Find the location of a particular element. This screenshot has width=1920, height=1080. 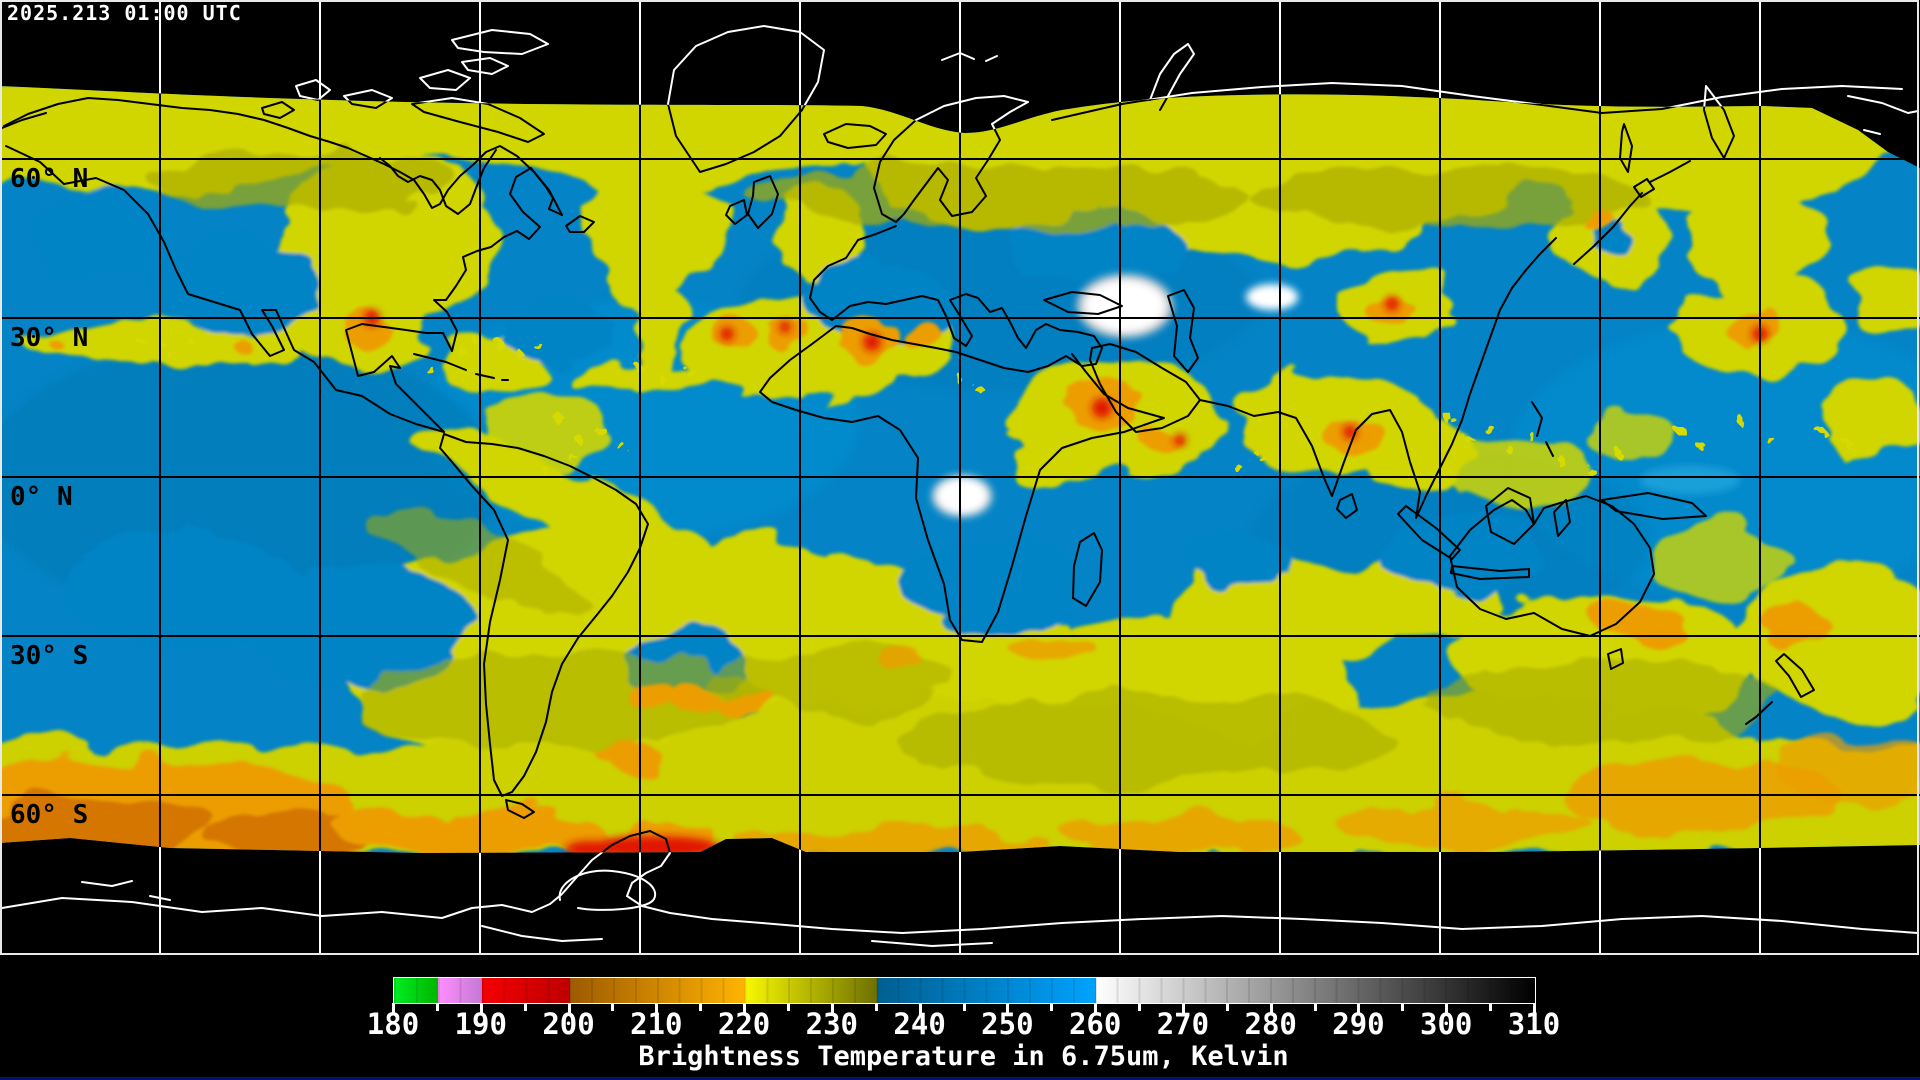

colorbar-tick-label: 300 is located at coordinates (1446, 1024).